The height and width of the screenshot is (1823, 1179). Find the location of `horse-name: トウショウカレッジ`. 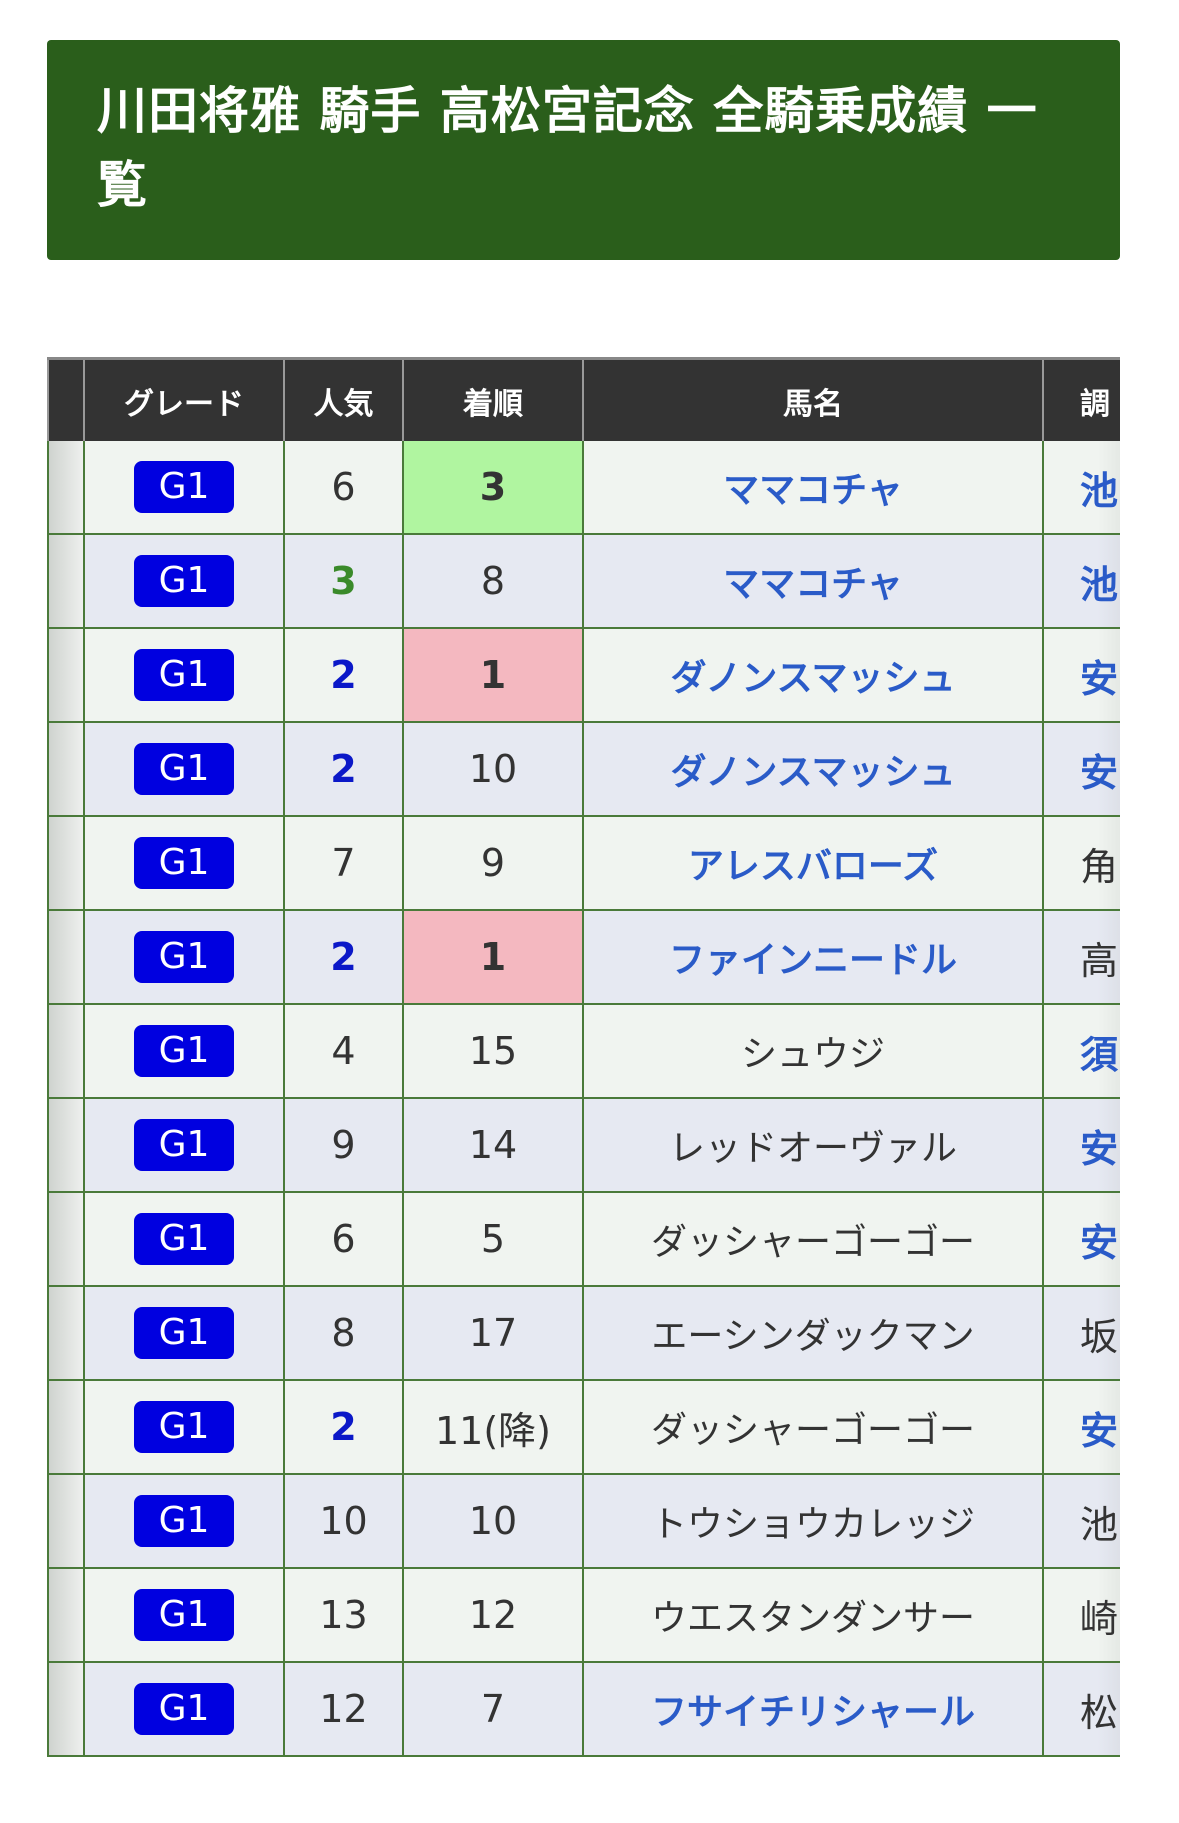

horse-name: トウショウカレッジ is located at coordinates (812, 1524).